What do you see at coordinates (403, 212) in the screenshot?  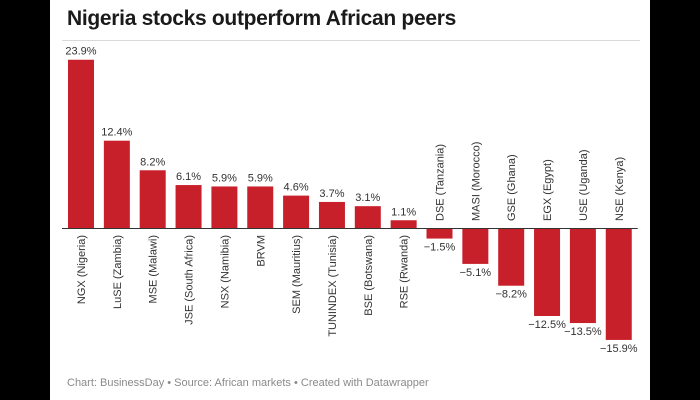 I see `data-label: 1.1%` at bounding box center [403, 212].